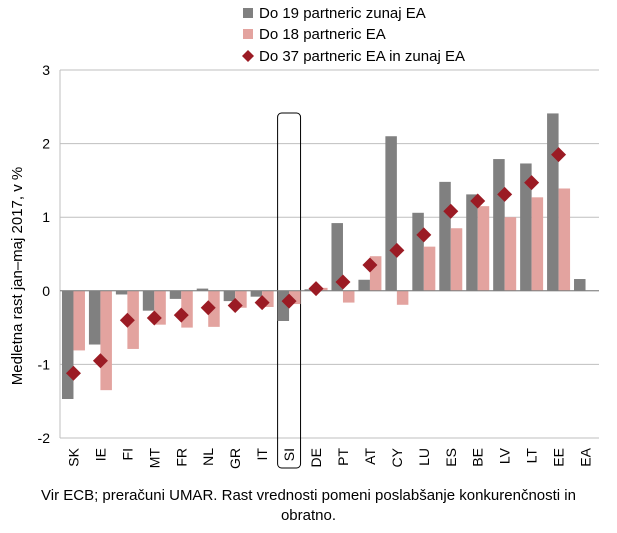 The image size is (617, 533). I want to click on x-tick-label: NL, so click(208, 457).